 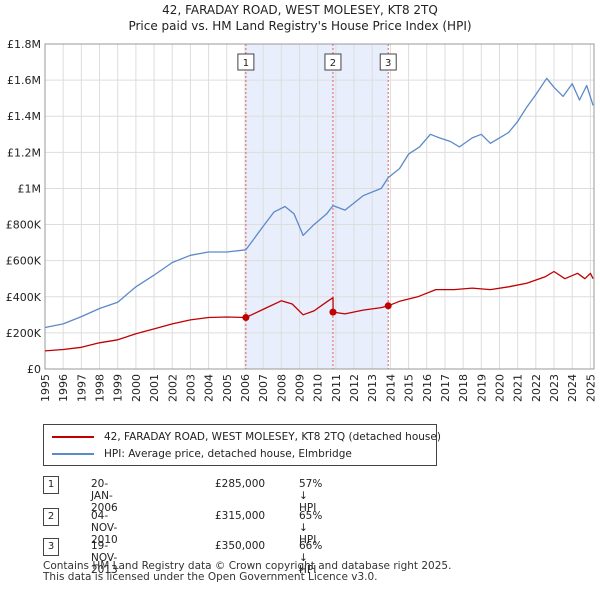 I want to click on x-tick-label: 2020, so click(x=499, y=388).